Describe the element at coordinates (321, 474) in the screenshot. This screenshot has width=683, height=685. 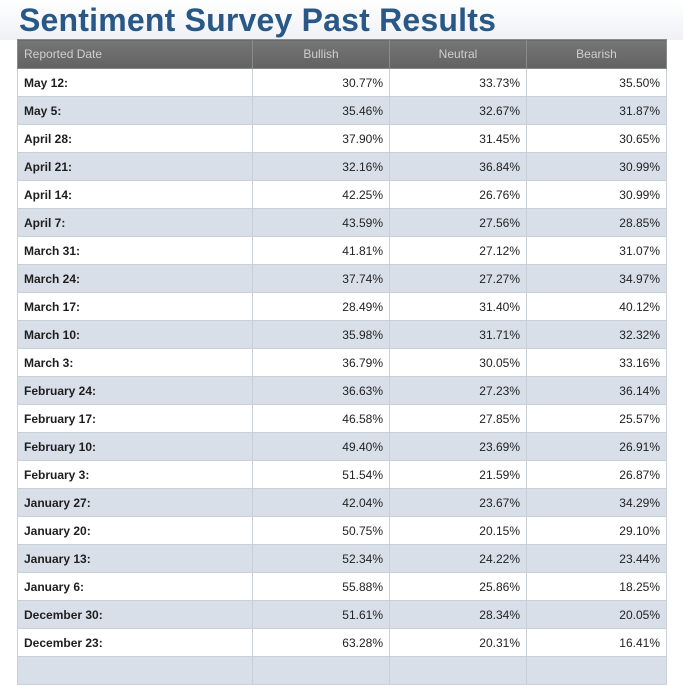
I see `cell-bullish: 51.54%` at that location.